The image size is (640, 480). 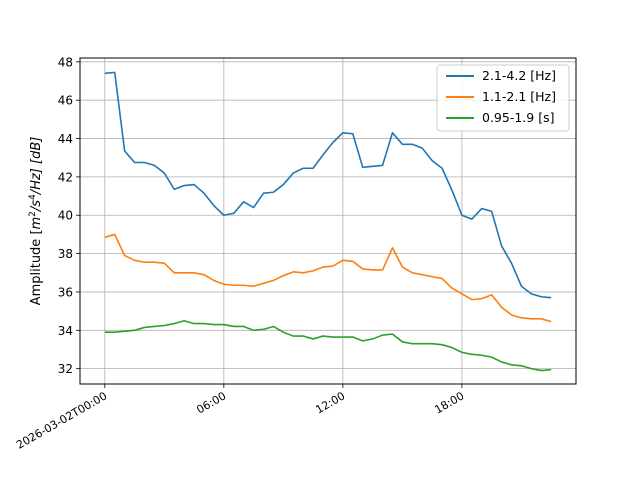 I want to click on legend-entry-1: 1.1-2.1 [Hz], so click(x=519, y=96).